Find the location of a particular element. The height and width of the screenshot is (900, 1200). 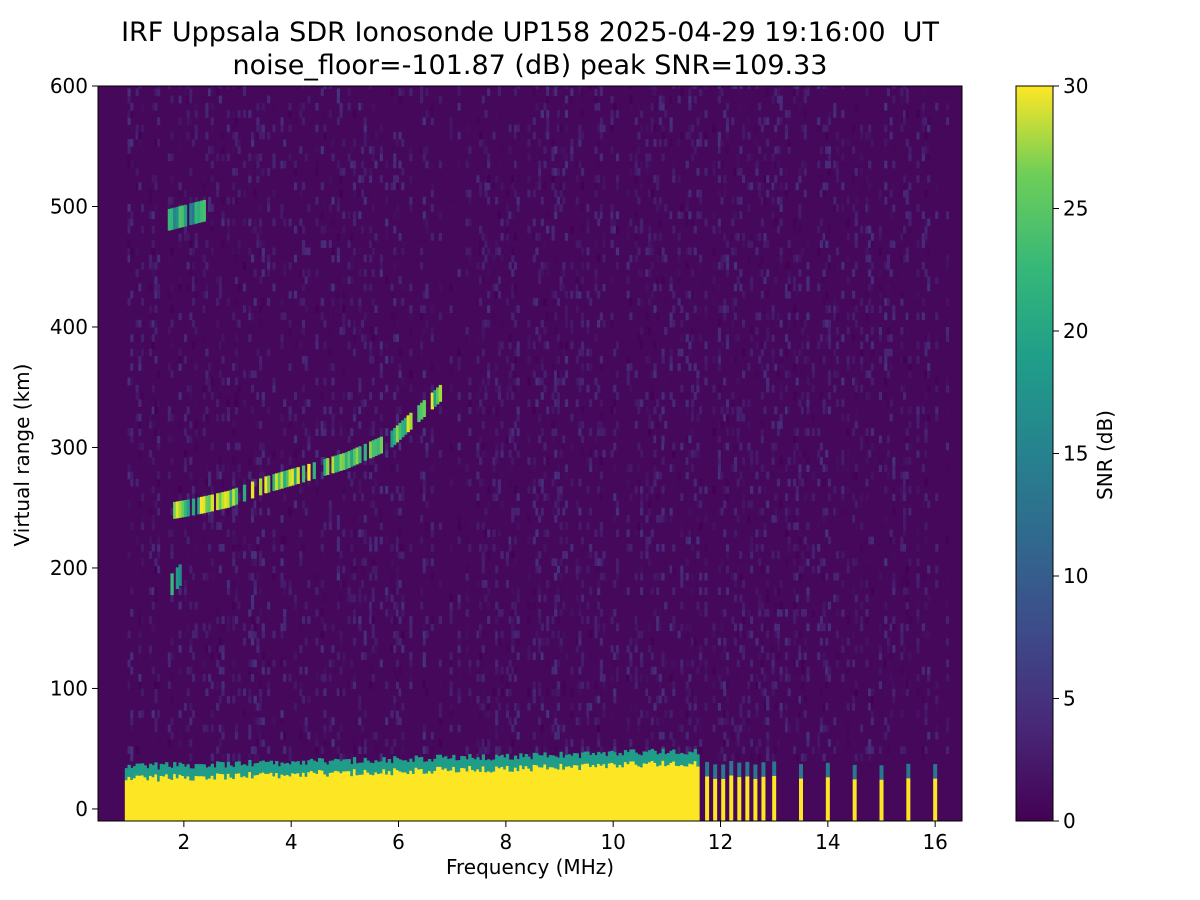

ground-echo is located at coordinates (531, 784).